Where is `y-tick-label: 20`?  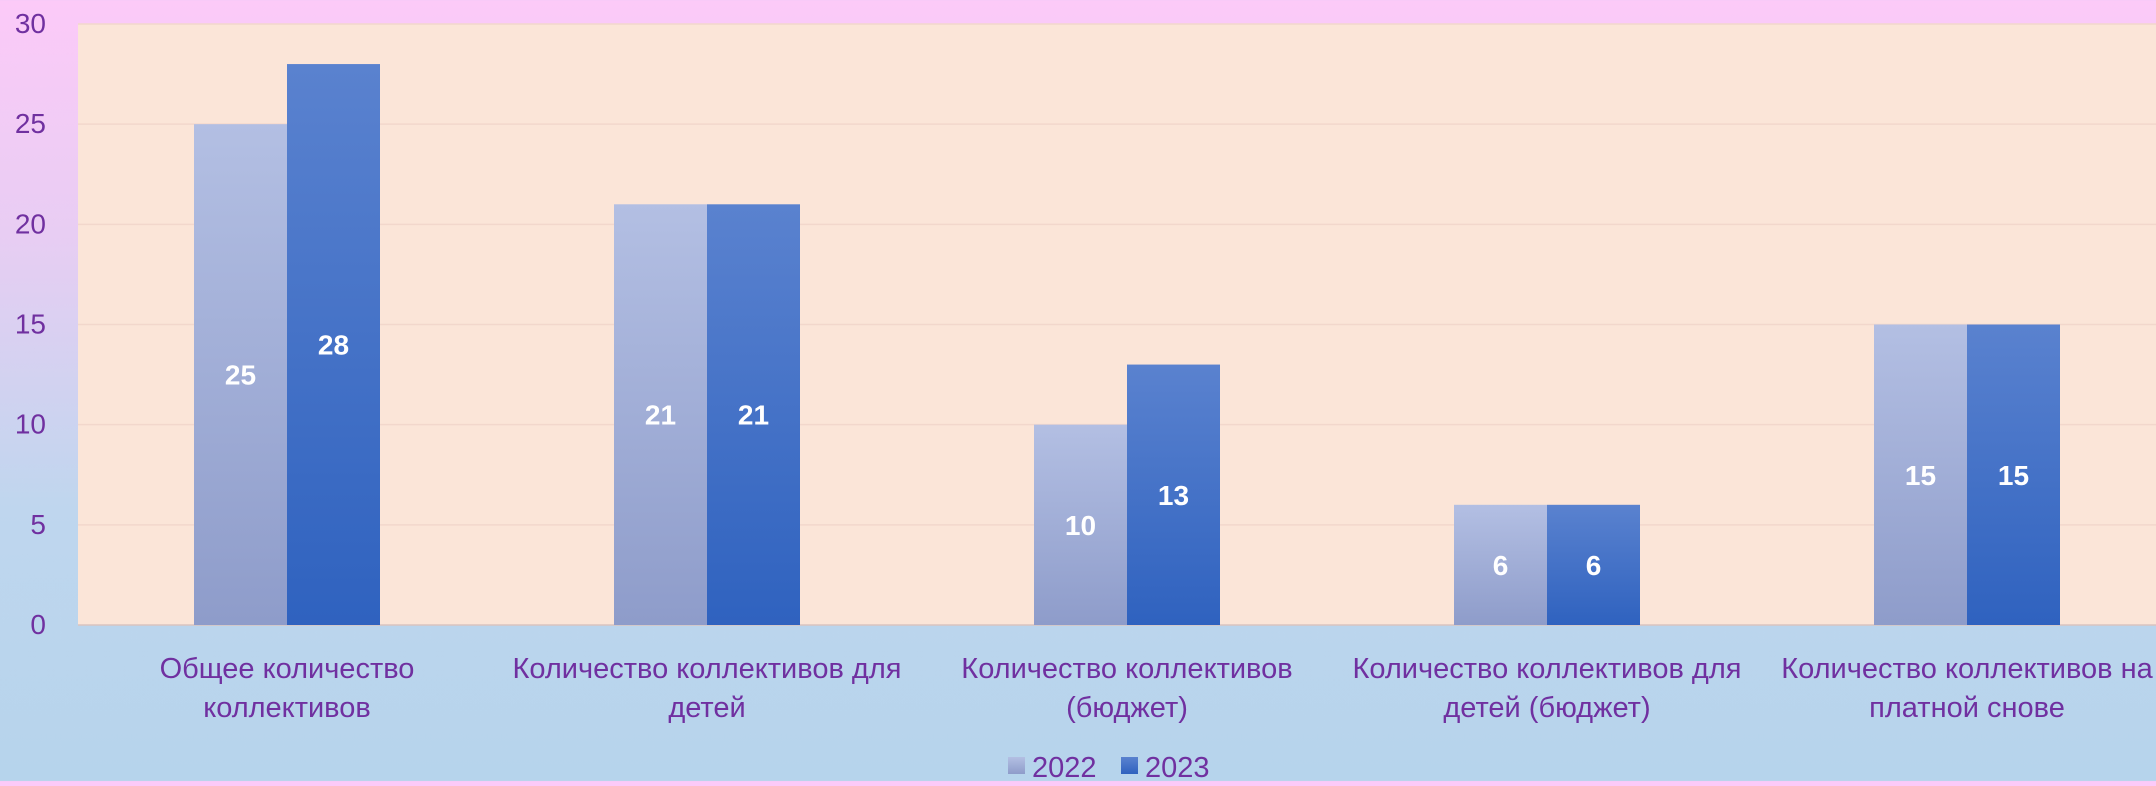
y-tick-label: 20 is located at coordinates (30, 223).